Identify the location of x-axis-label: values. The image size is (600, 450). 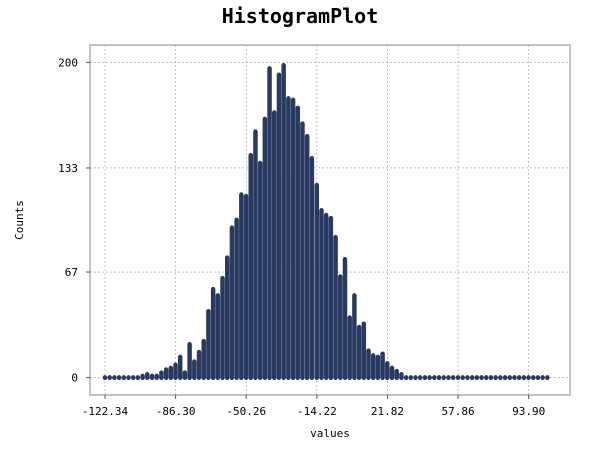
(330, 433).